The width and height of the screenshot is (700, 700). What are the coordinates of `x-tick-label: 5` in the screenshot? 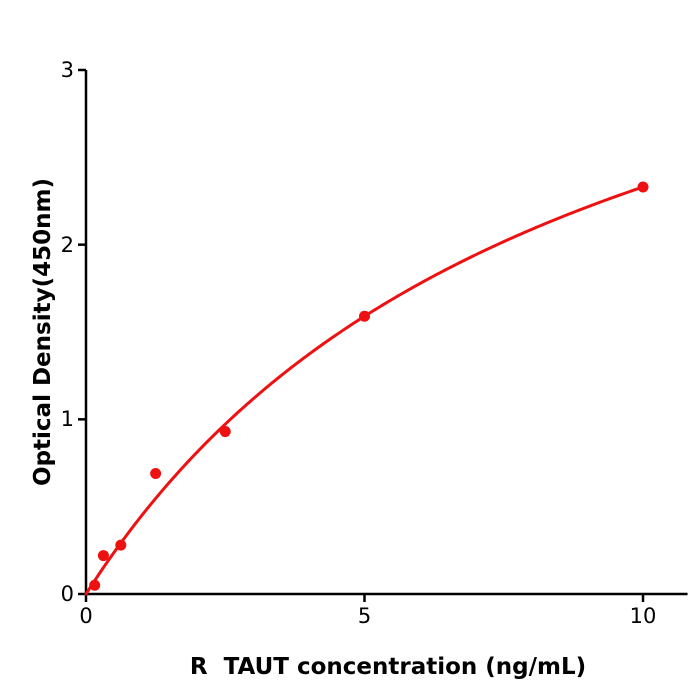 It's located at (364, 616).